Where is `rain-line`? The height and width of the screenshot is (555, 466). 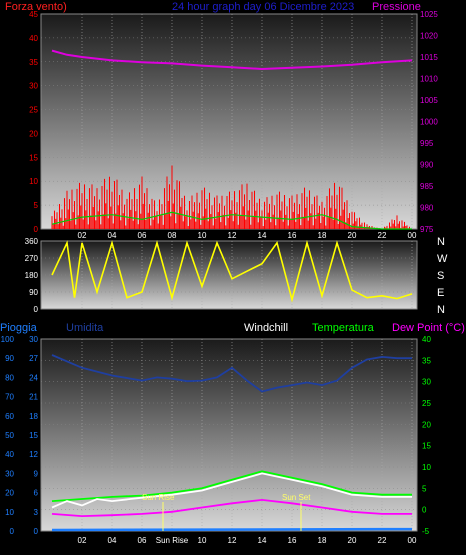 rain-line is located at coordinates (232, 529).